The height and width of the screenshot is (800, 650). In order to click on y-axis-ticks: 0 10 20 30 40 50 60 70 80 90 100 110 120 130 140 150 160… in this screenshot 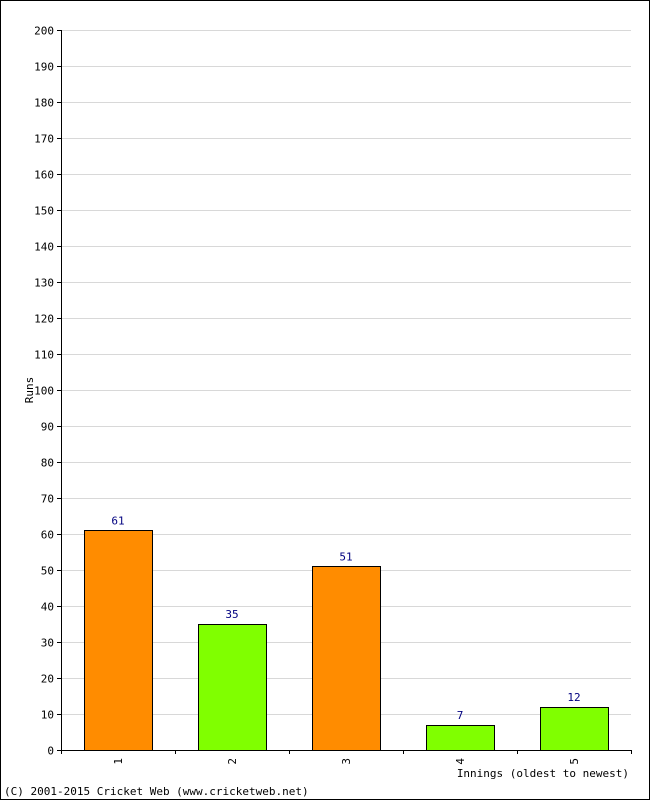, I will do `click(47, 391)`.